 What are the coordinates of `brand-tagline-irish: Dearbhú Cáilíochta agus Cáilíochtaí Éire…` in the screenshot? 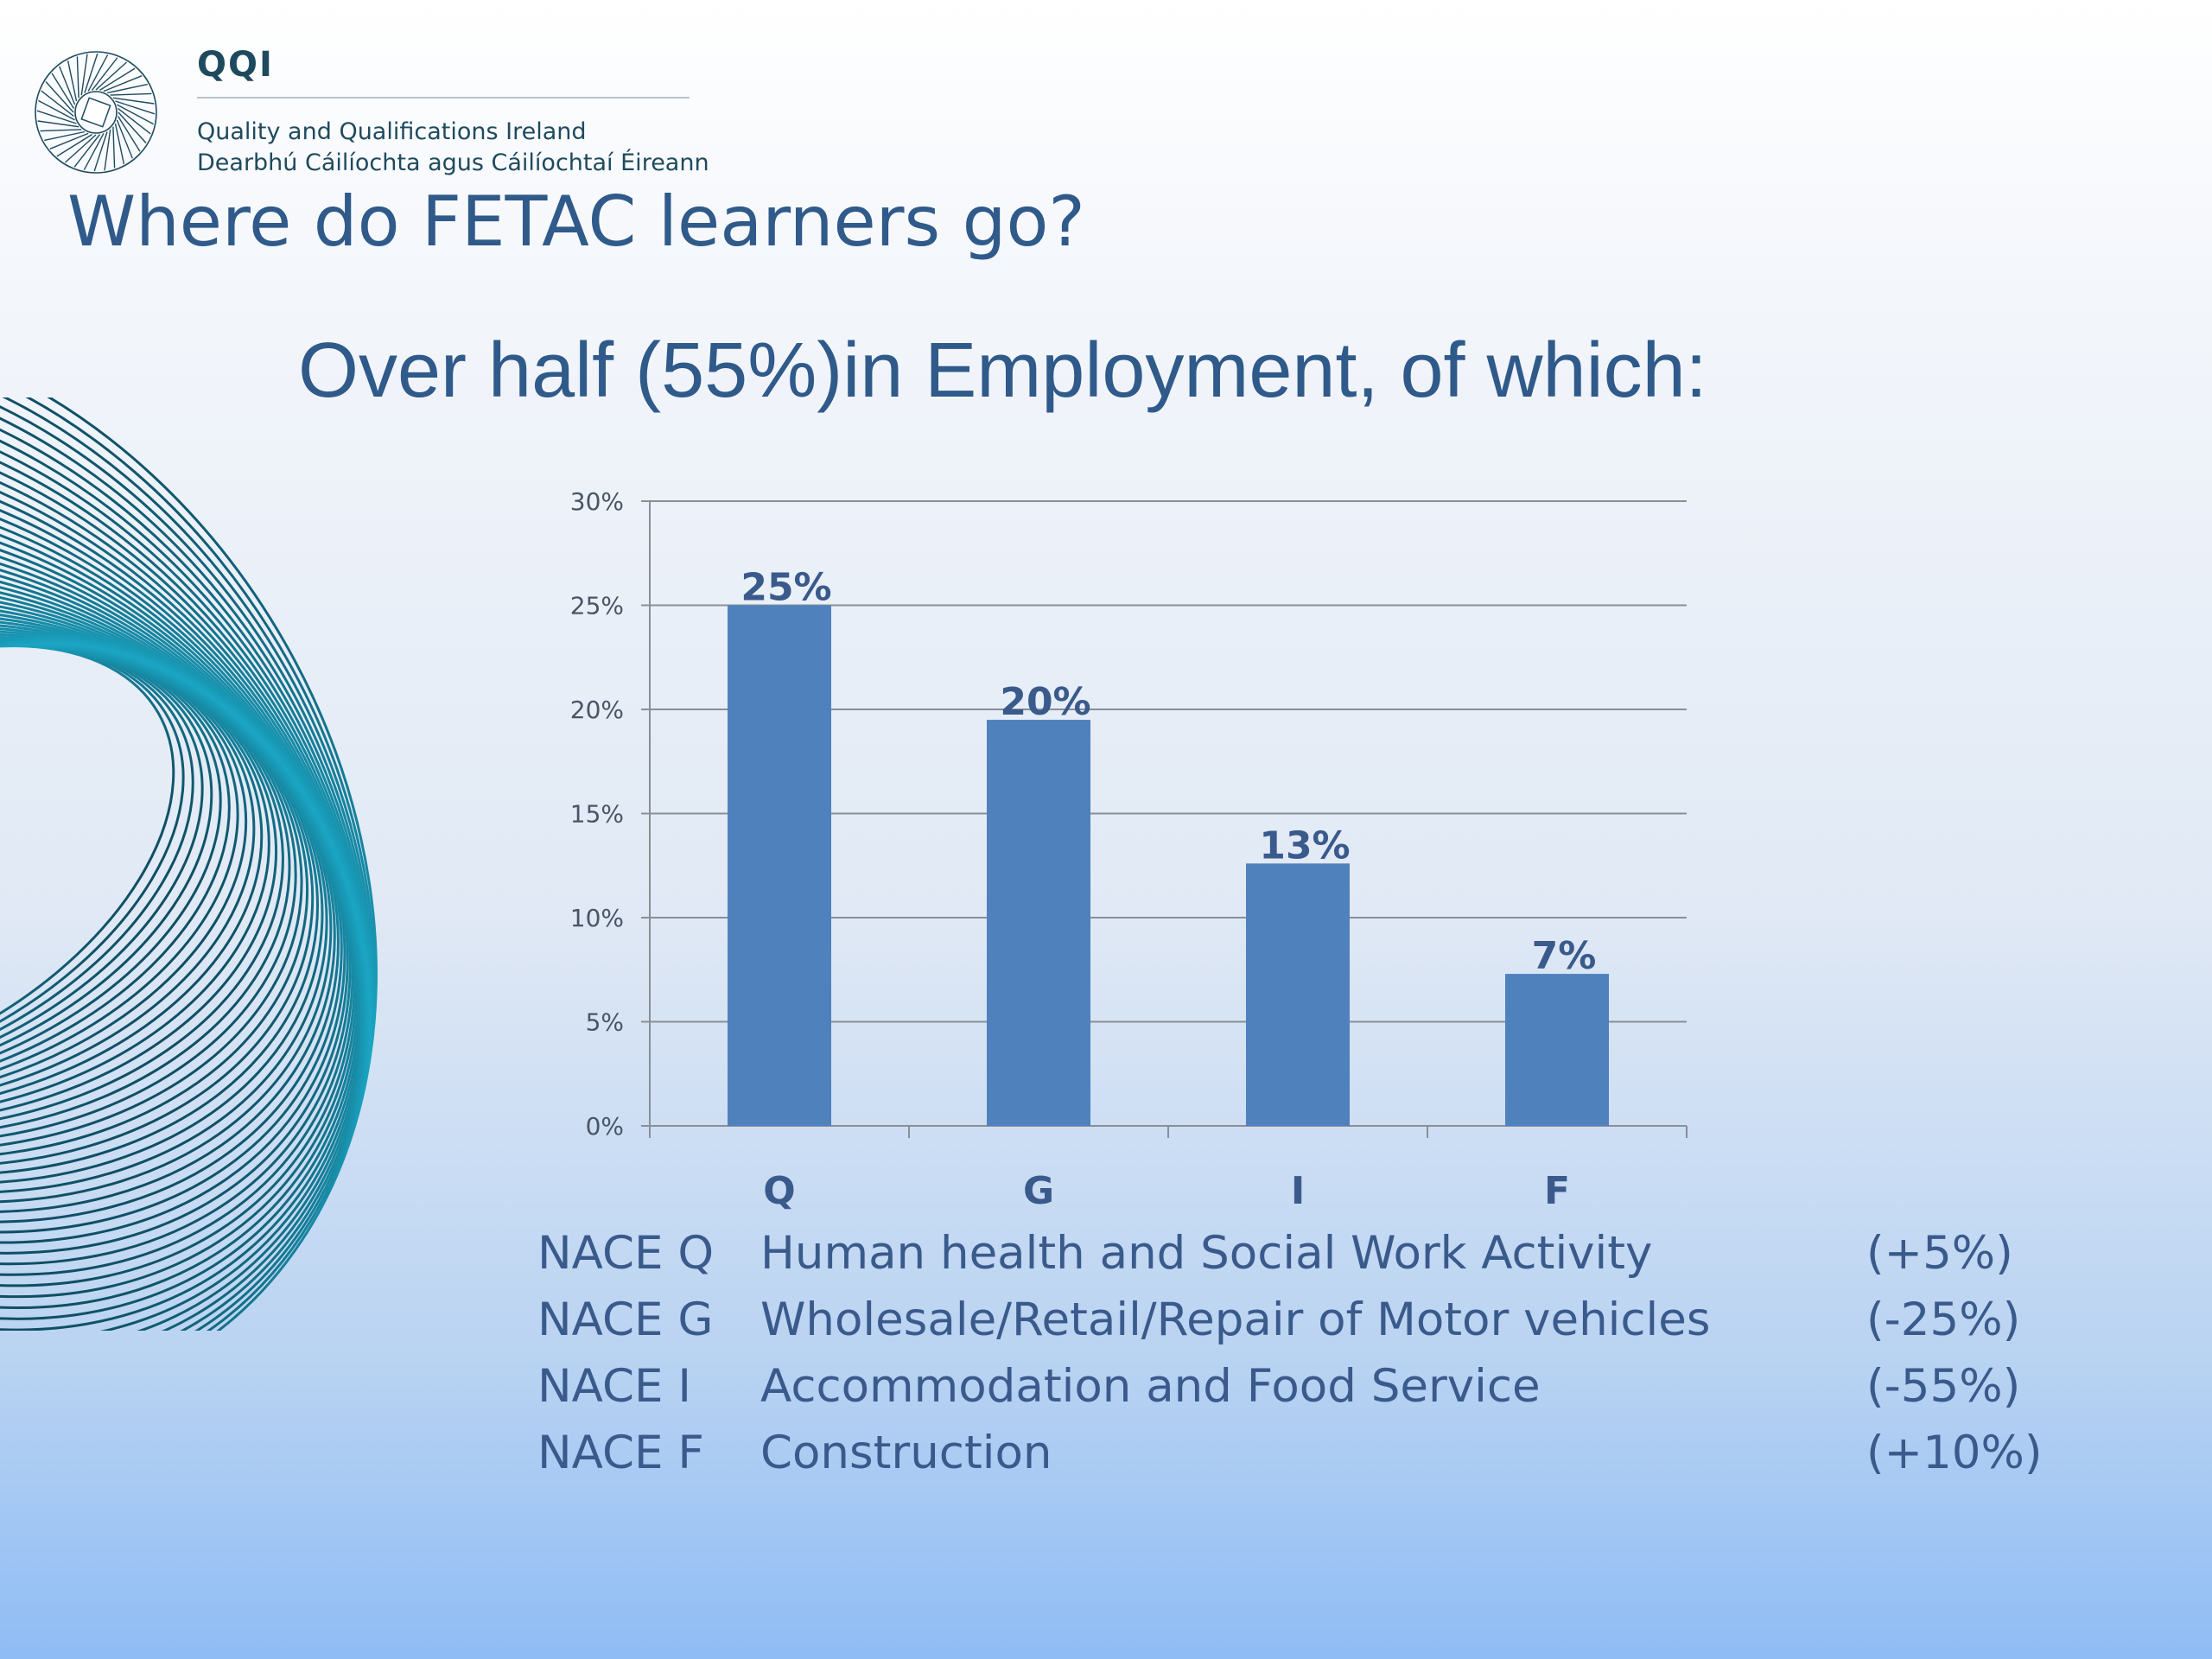 It's located at (453, 162).